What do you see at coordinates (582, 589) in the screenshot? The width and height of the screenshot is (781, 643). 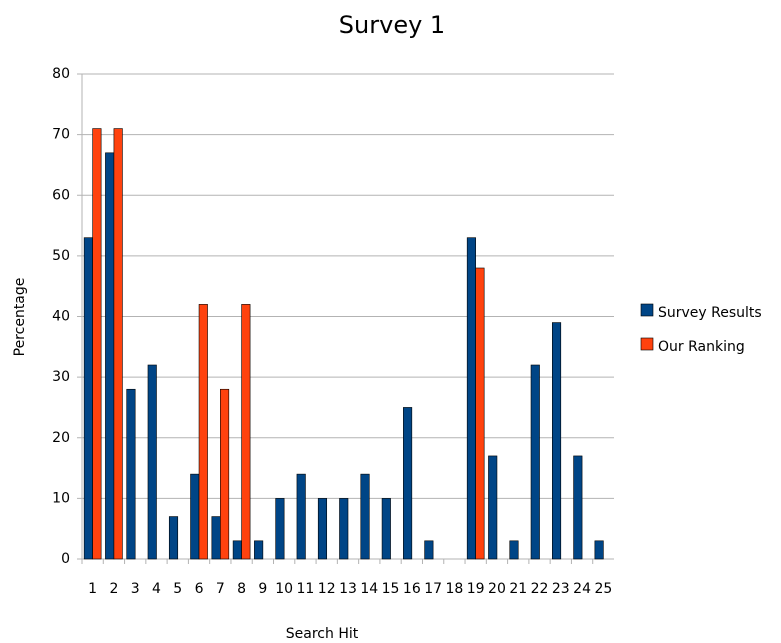 I see `x-tick-label: 24` at bounding box center [582, 589].